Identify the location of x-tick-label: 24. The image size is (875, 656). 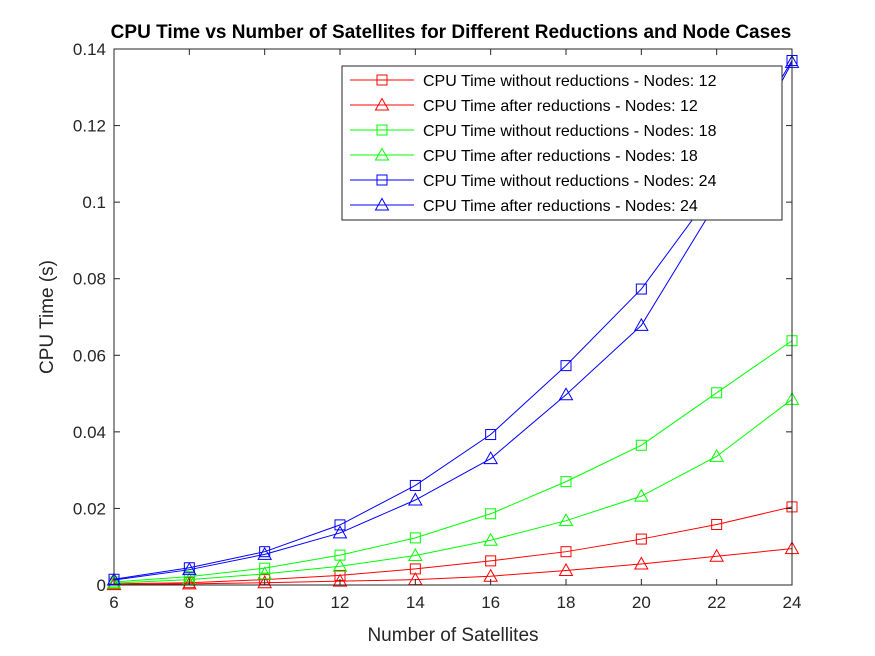
(792, 602).